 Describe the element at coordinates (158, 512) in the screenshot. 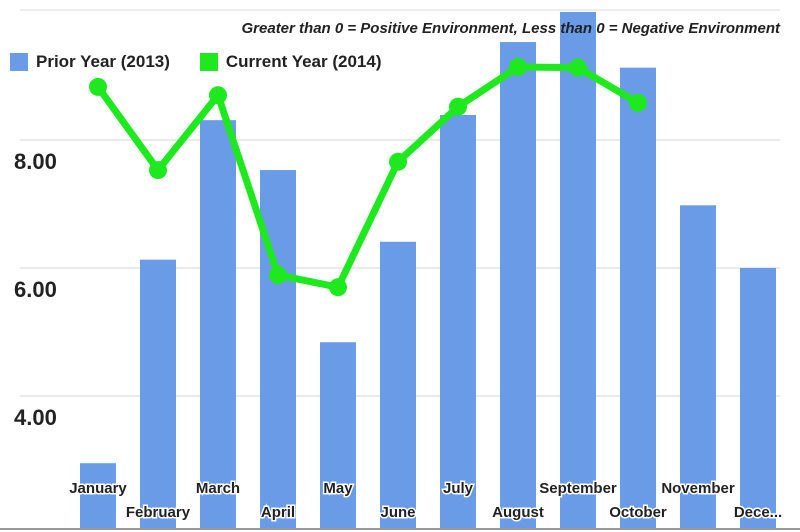

I see `x-tick-label: February` at that location.